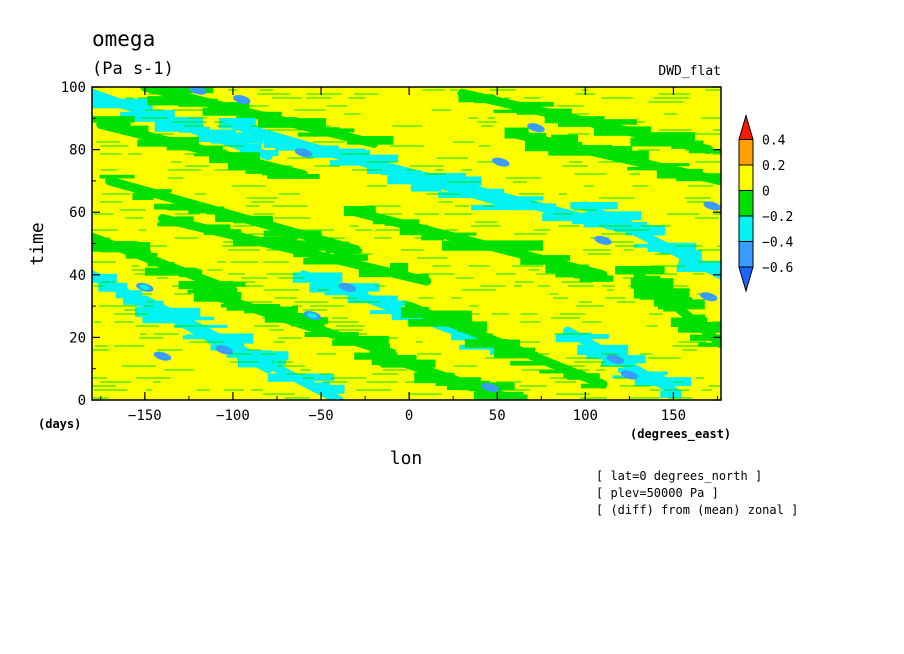 The image size is (904, 654). What do you see at coordinates (406, 458) in the screenshot?
I see `x-axis-label: lon` at bounding box center [406, 458].